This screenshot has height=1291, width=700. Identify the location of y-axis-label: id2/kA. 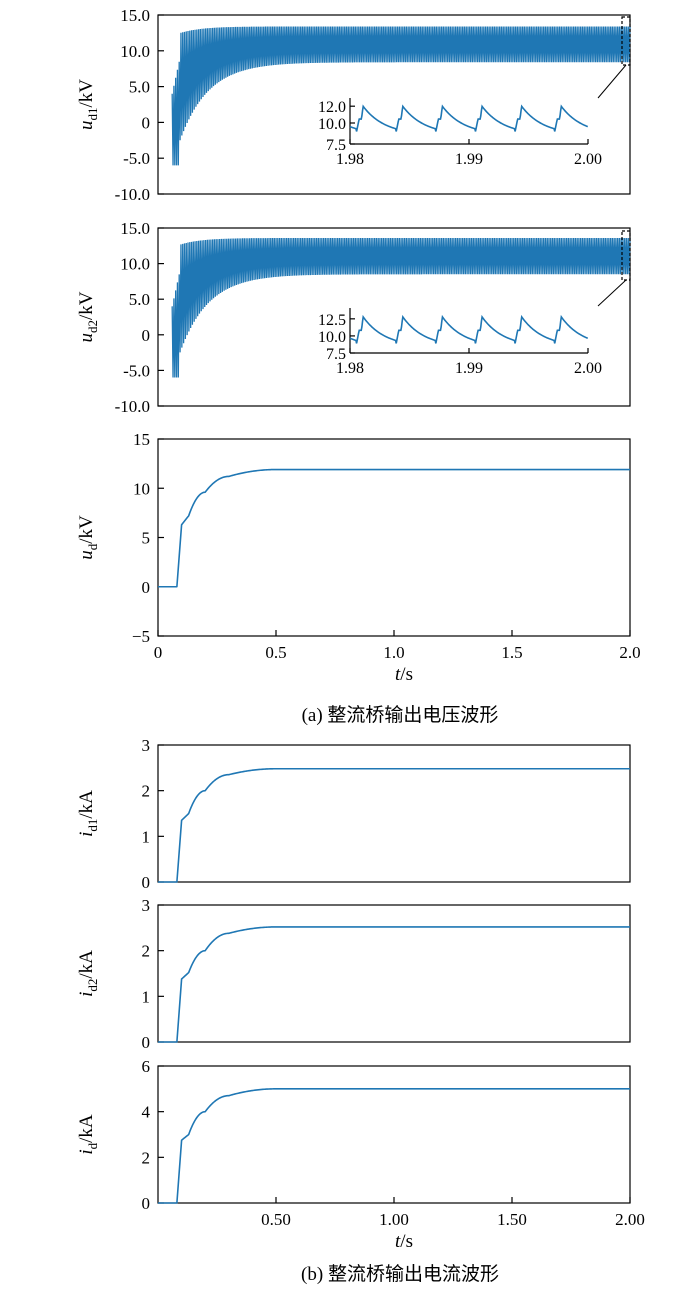
(88, 973).